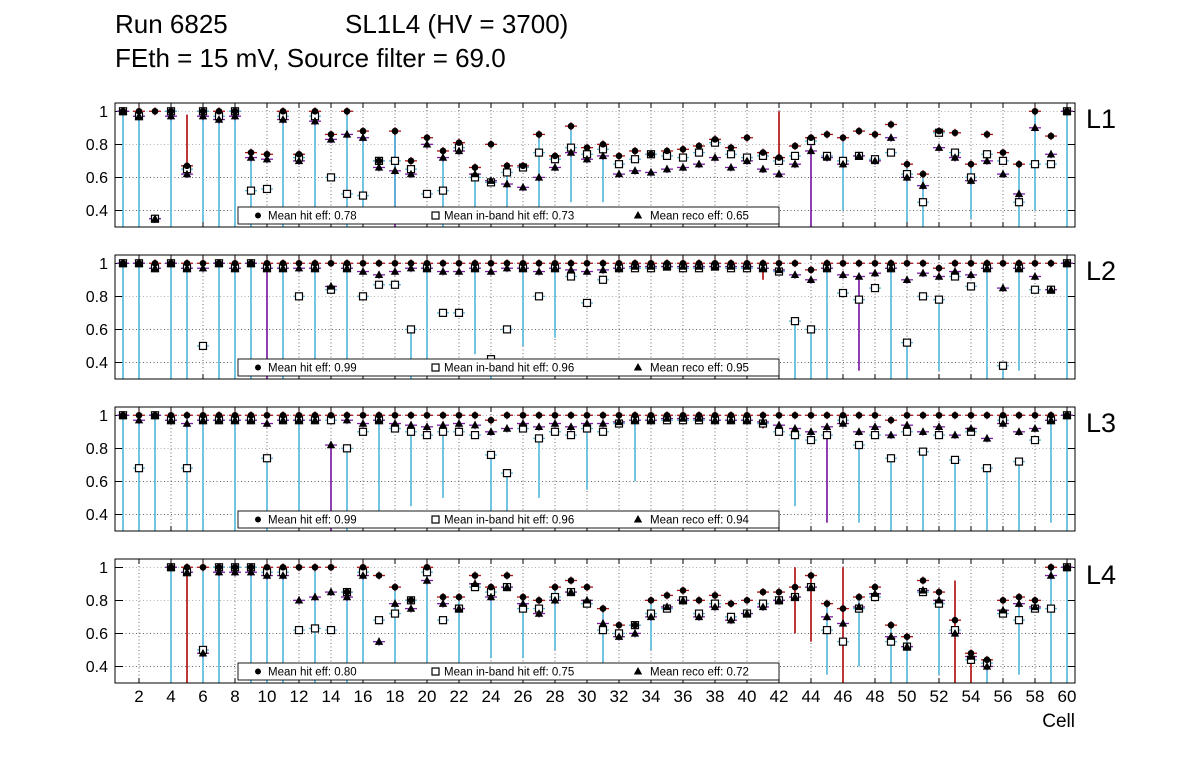 This screenshot has width=1196, height=772. Describe the element at coordinates (97, 211) in the screenshot. I see `y-tick-label: 0.4` at that location.